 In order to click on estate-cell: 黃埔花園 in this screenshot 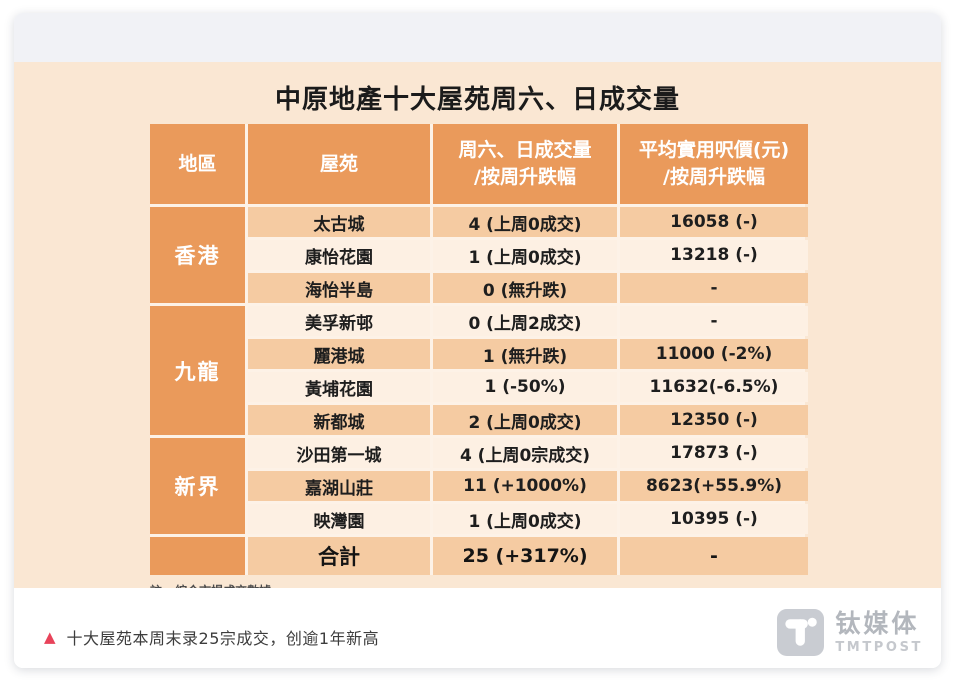, I will do `click(339, 387)`.